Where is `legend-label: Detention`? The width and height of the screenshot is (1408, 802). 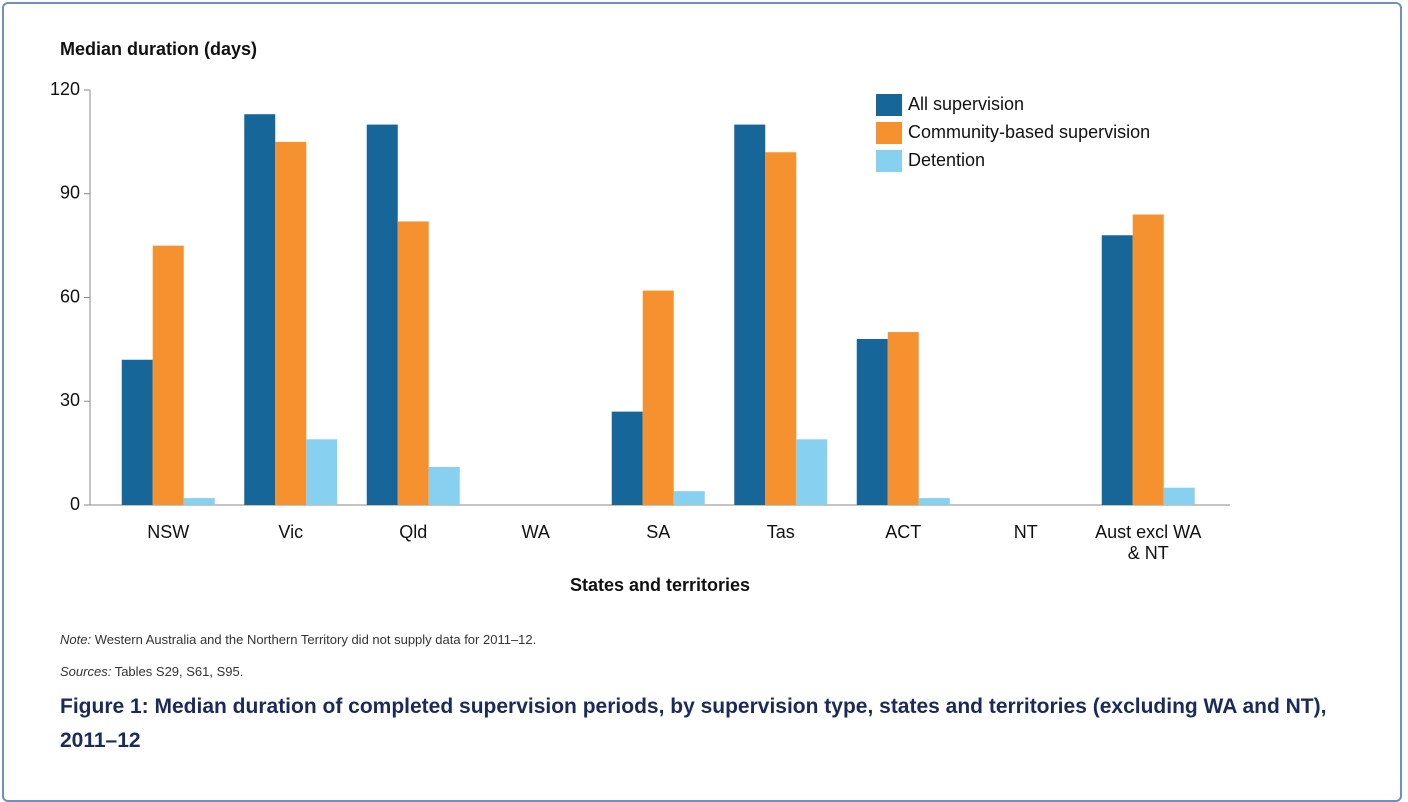 legend-label: Detention is located at coordinates (946, 160).